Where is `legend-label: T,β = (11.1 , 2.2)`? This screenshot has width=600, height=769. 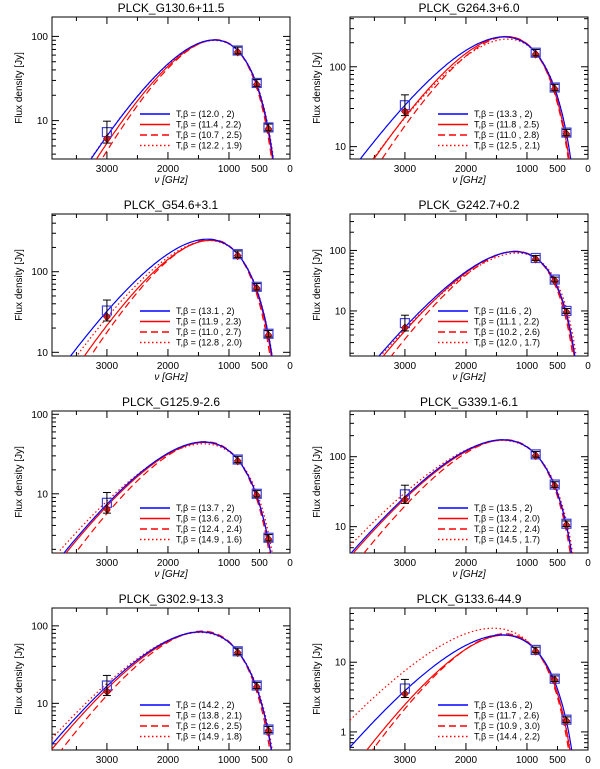
legend-label: T,β = (11.1 , 2.2) is located at coordinates (506, 322).